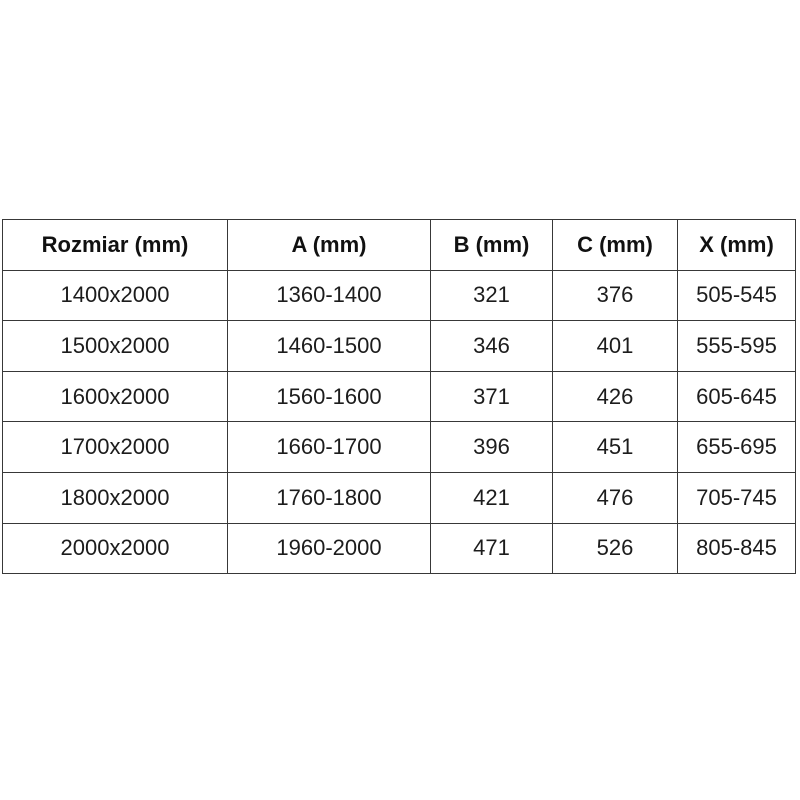 This screenshot has height=800, width=800. I want to click on table-row: 1500x2000 1460-1500 346 401 555-595, so click(399, 346).